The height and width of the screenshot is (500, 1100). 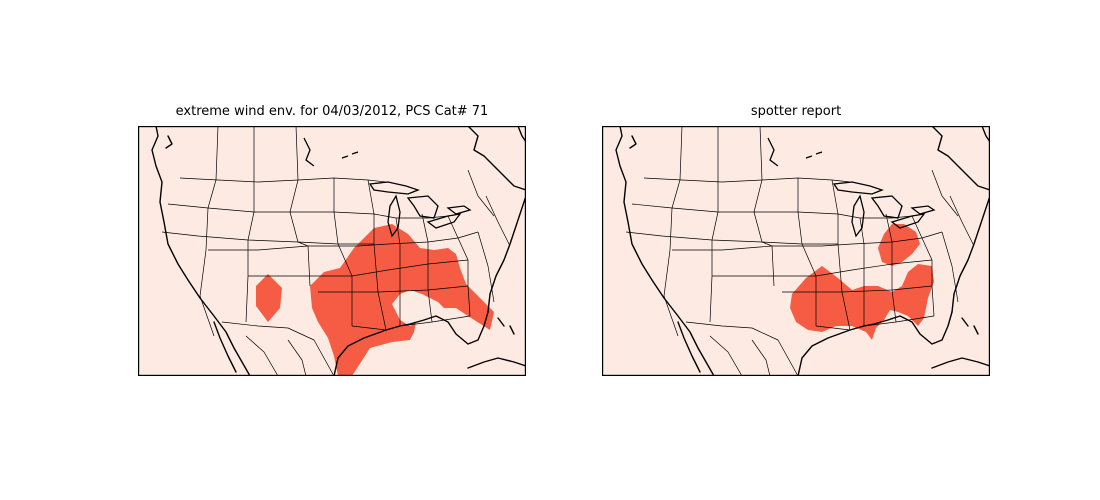 I want to click on panel-title: spotter report, so click(x=796, y=111).